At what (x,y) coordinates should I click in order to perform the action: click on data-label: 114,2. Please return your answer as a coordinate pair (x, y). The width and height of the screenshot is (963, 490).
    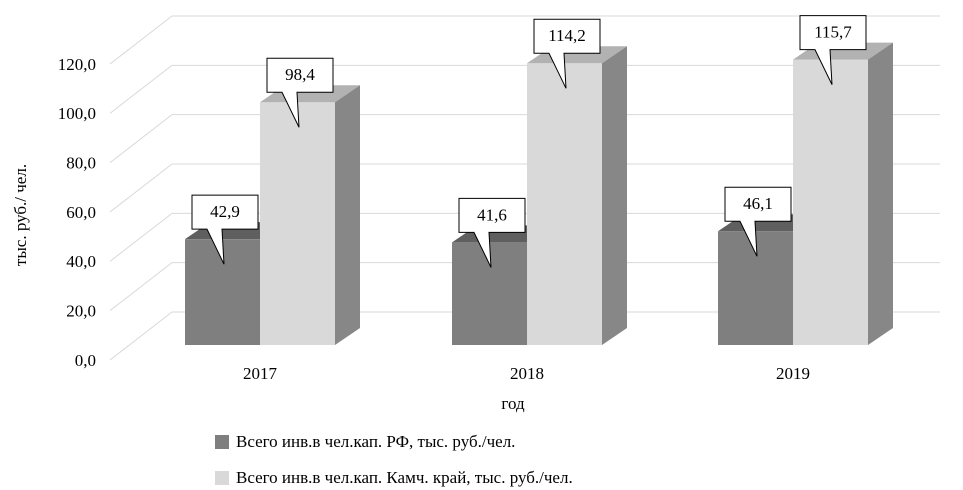
    Looking at the image, I should click on (567, 35).